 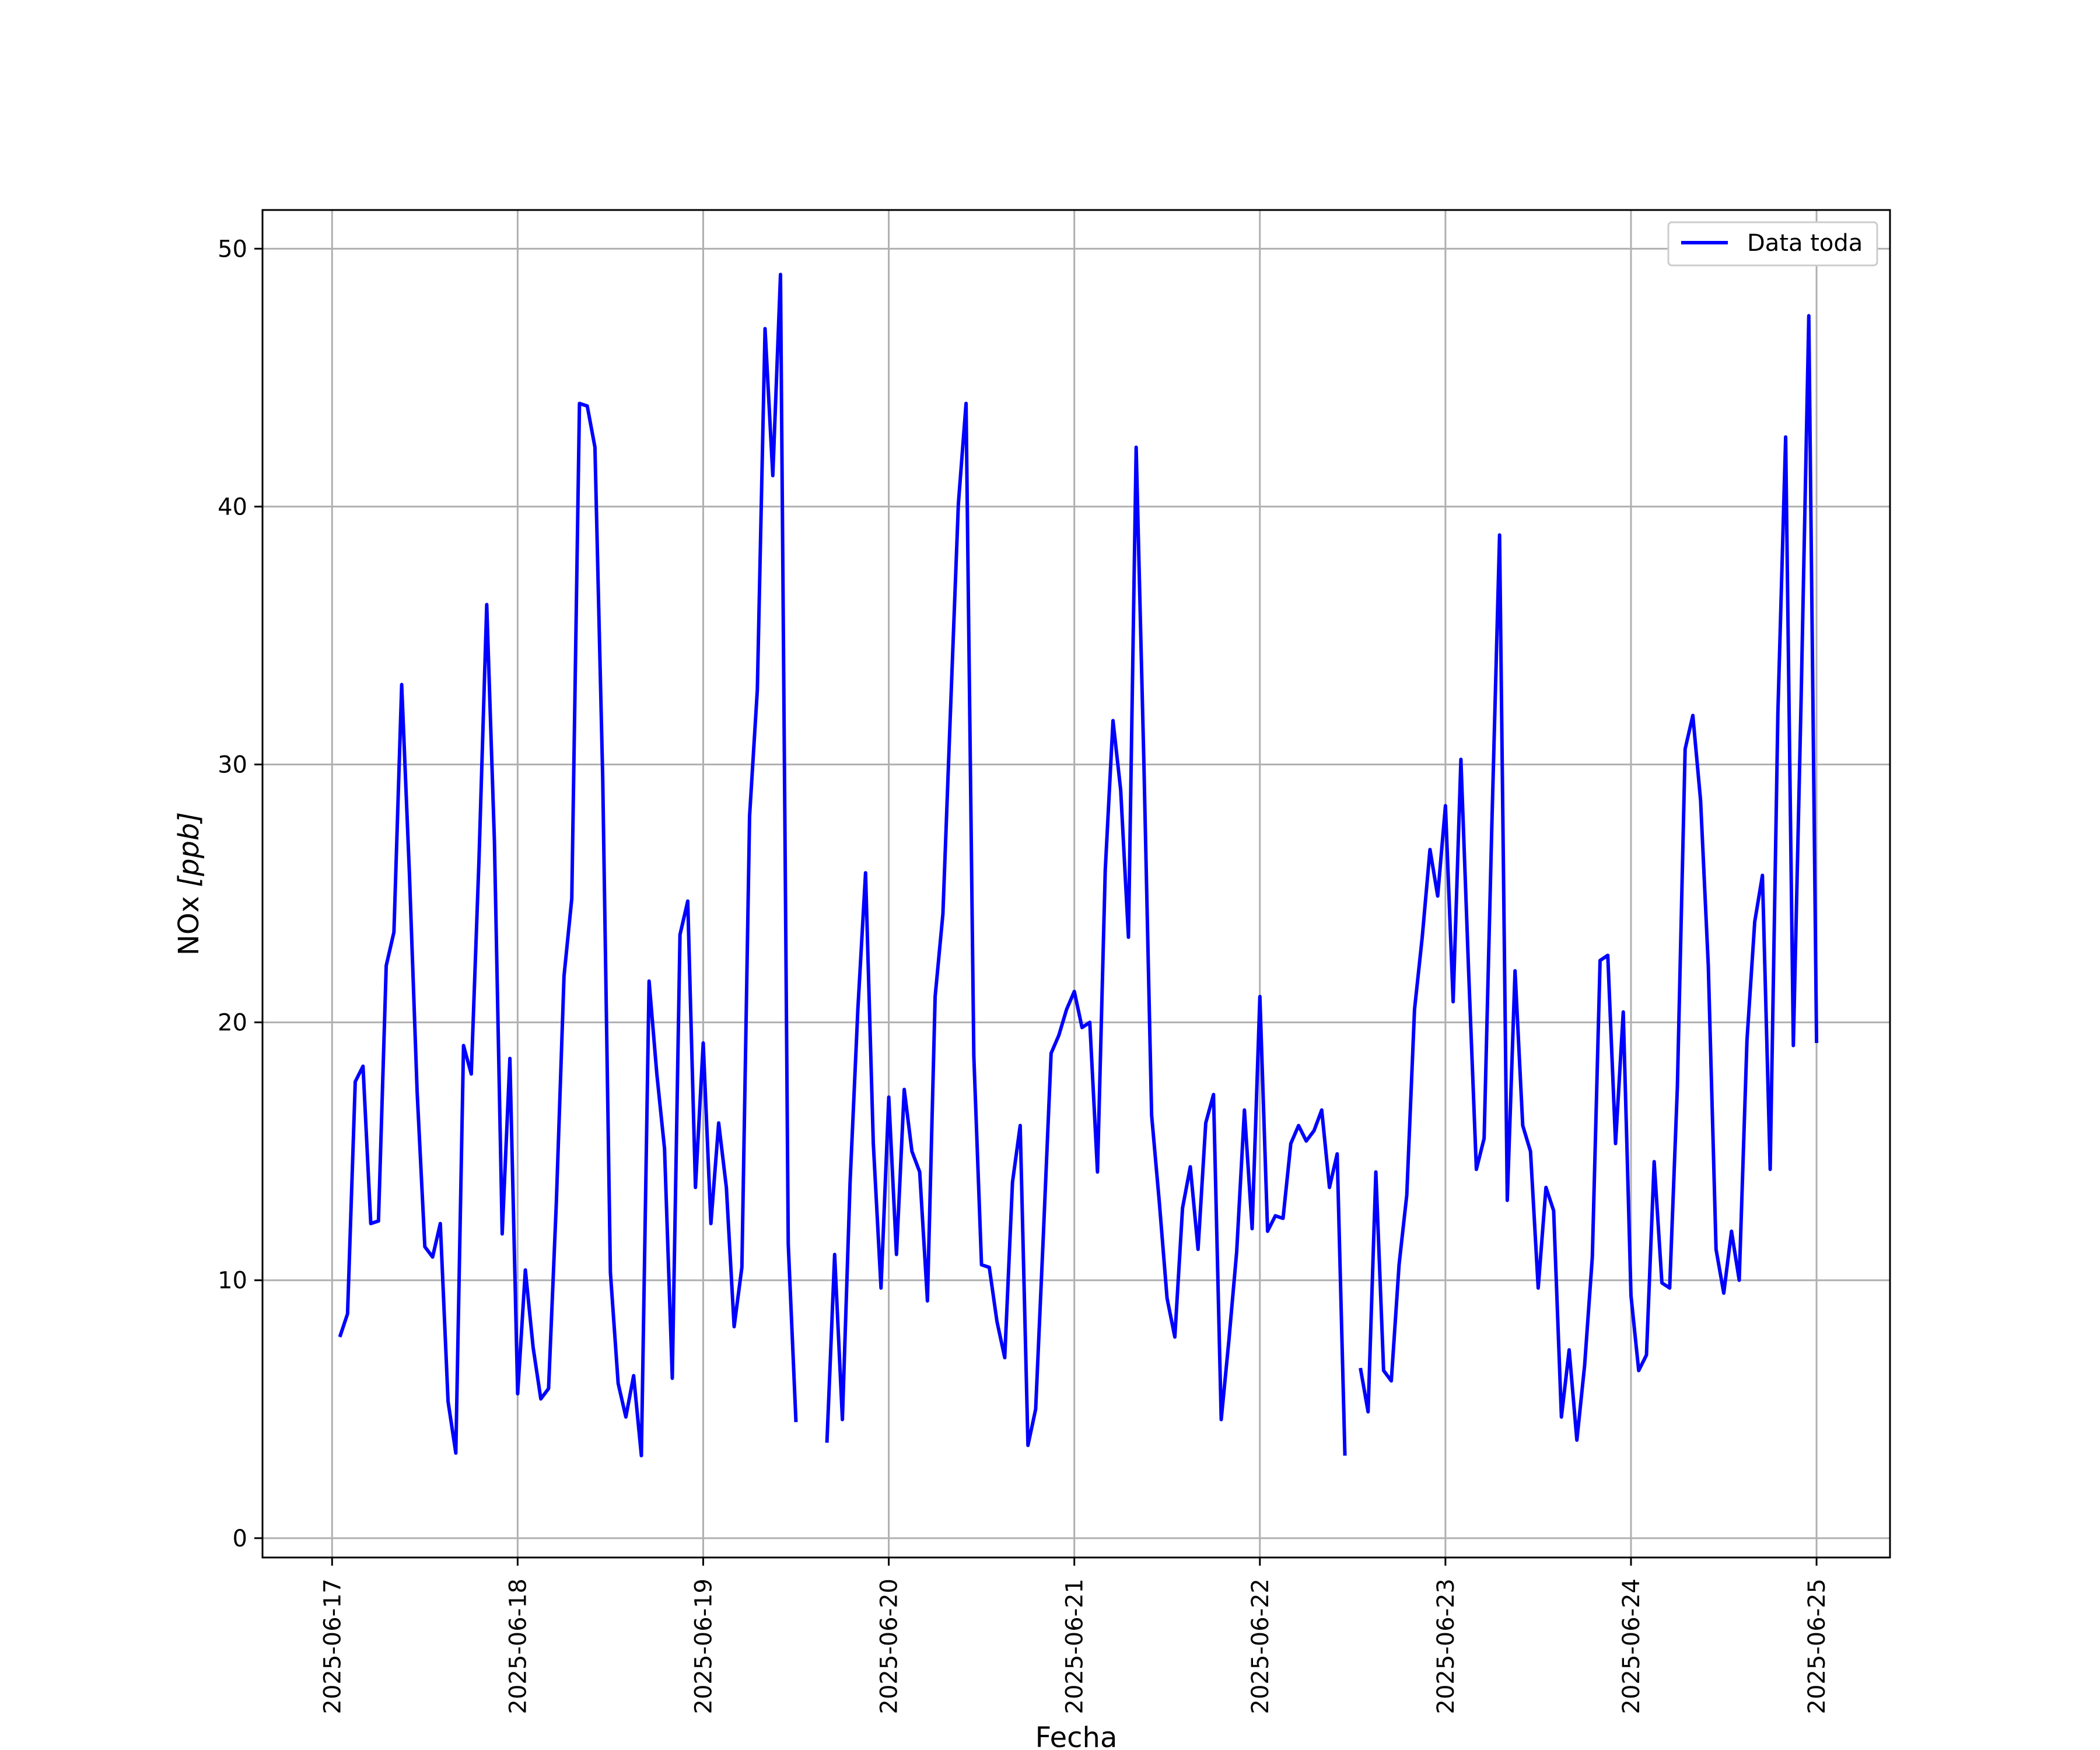 I want to click on x-tick-label: 2025-06-17, so click(x=332, y=1646).